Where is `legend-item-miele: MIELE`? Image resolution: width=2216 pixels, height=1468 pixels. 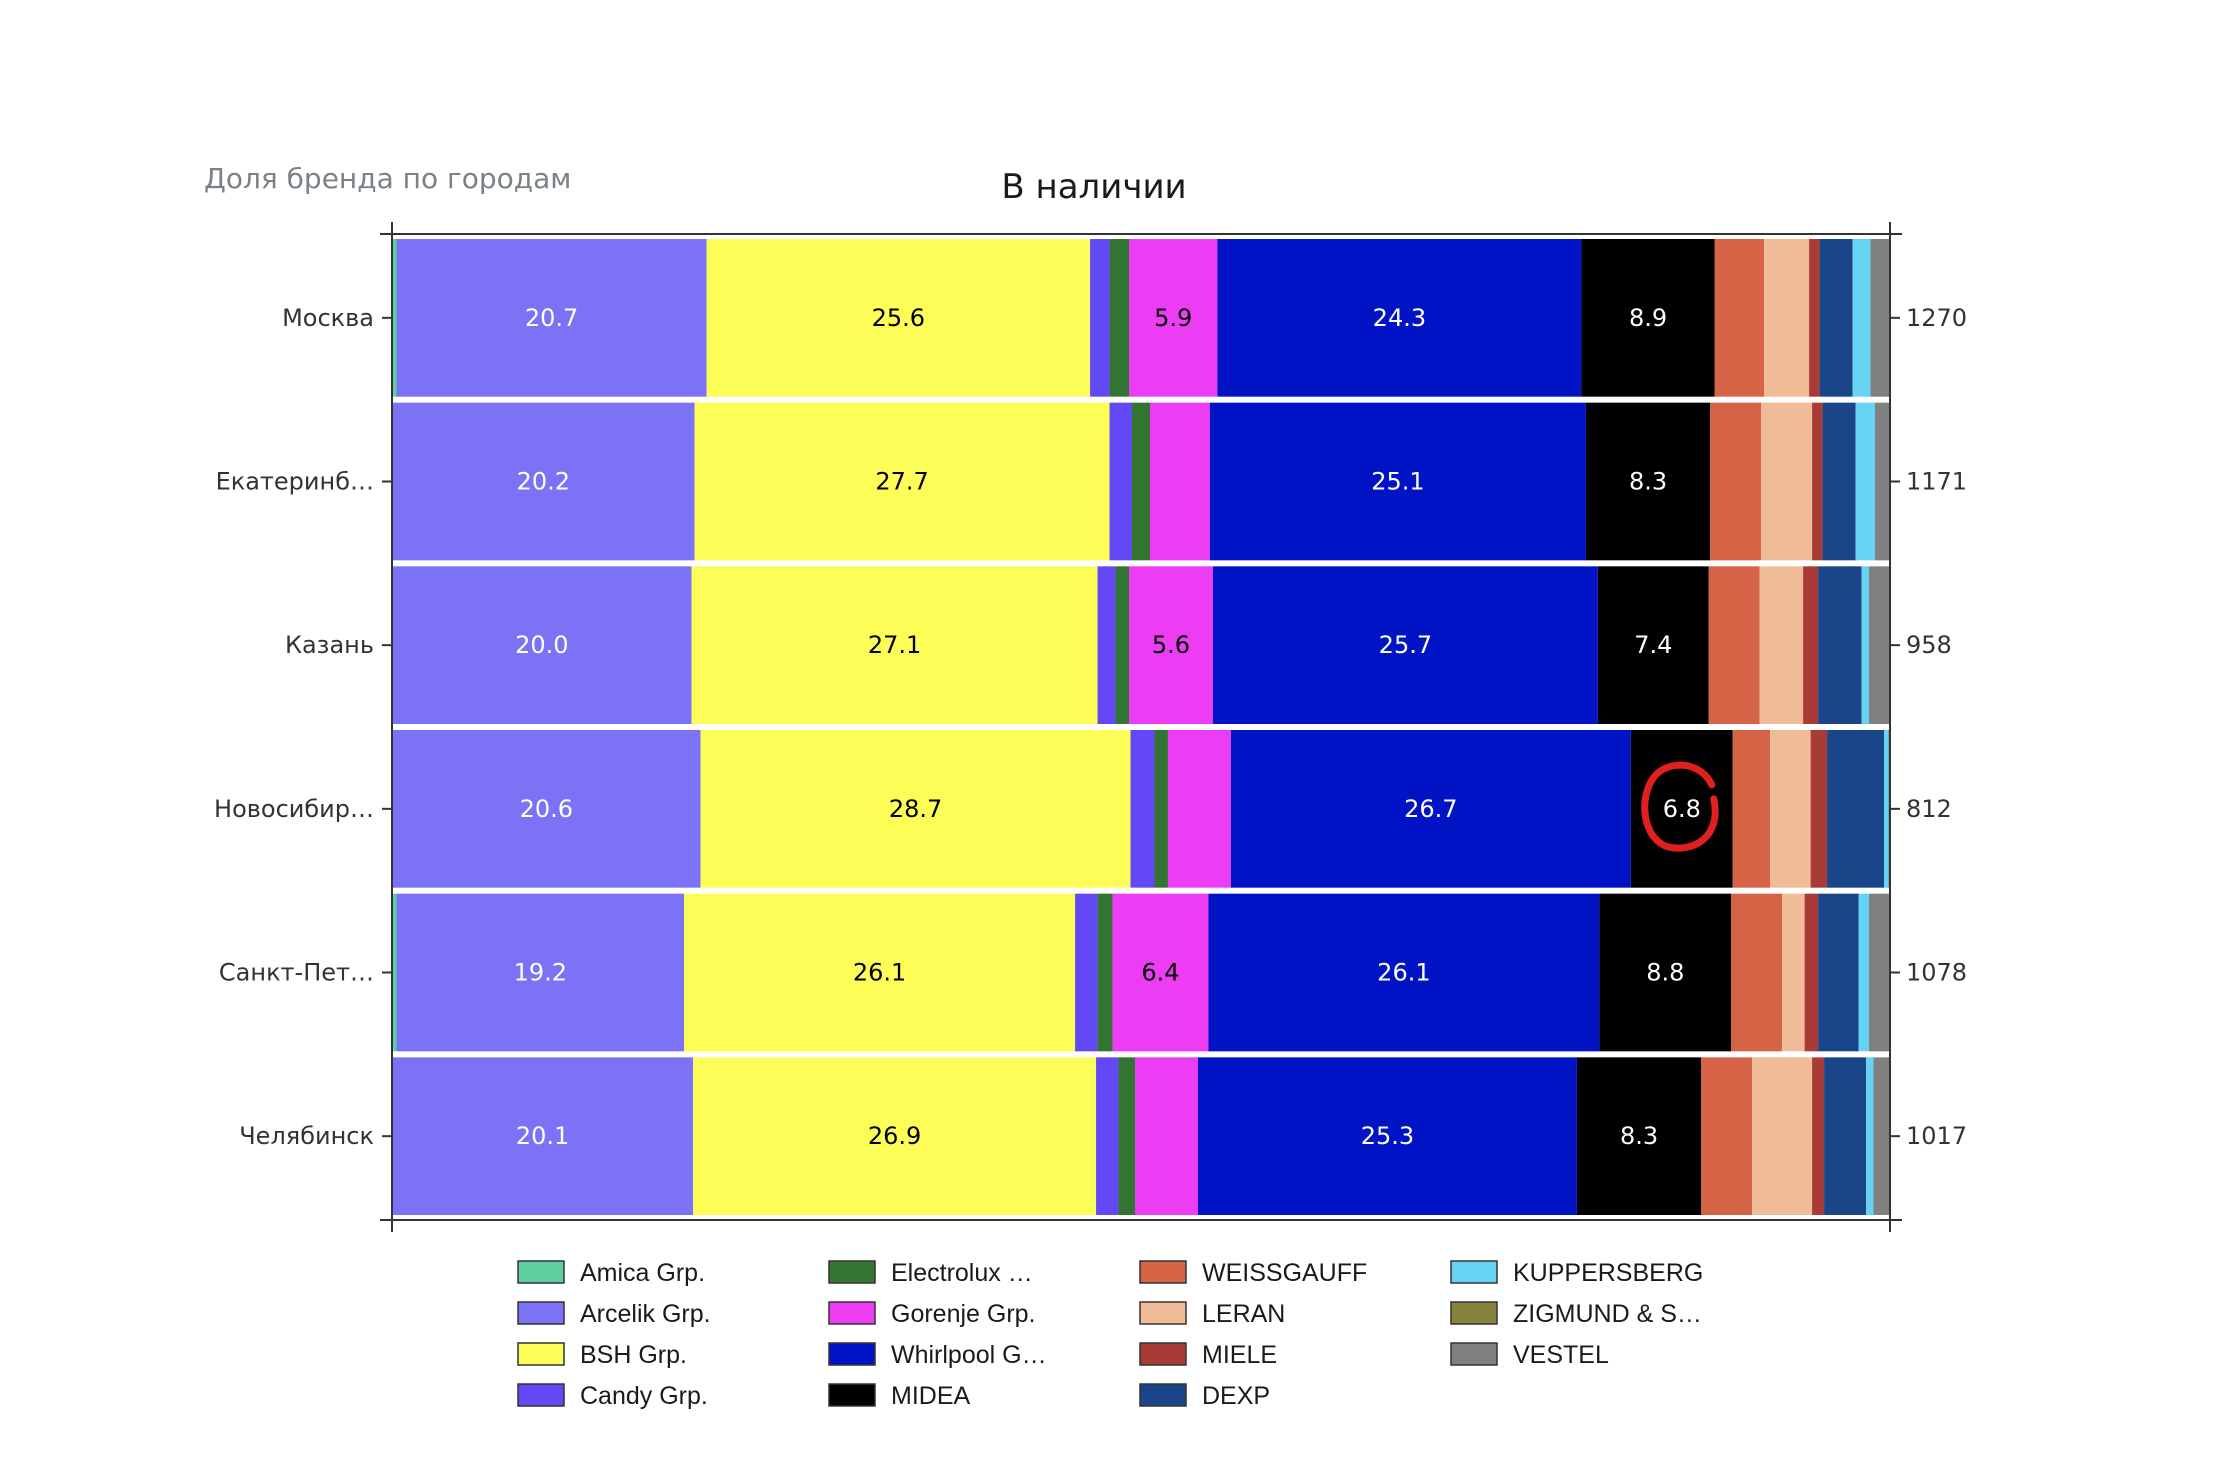
legend-item-miele: MIELE is located at coordinates (1208, 1355).